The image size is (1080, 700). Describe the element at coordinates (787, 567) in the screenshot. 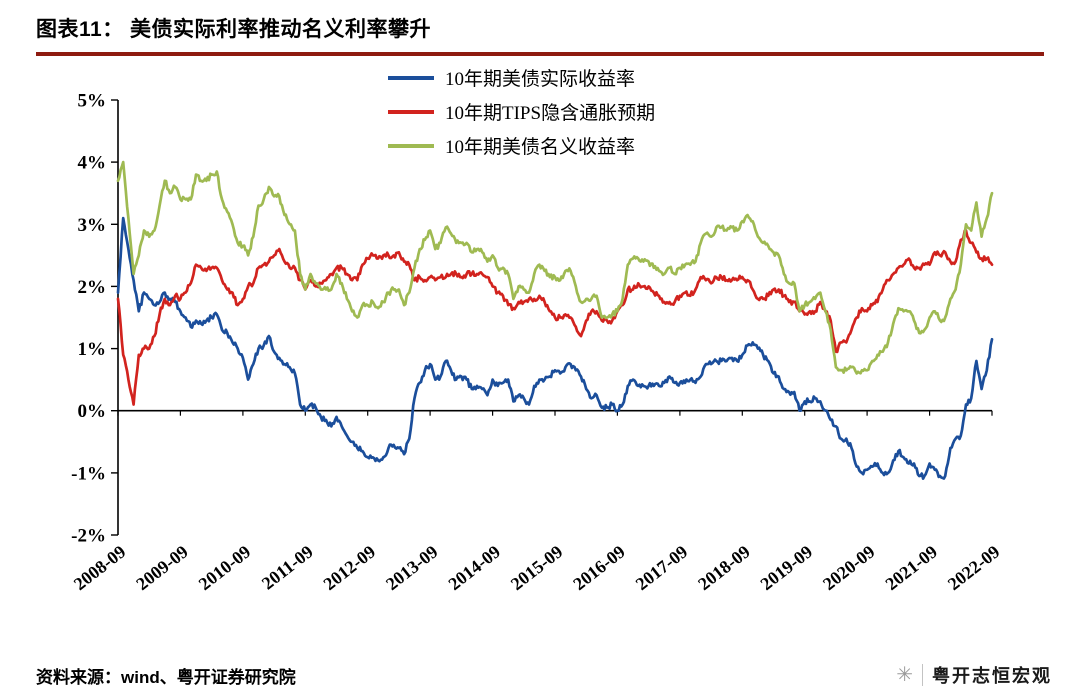

I see `svg-text: 2019-09` at that location.